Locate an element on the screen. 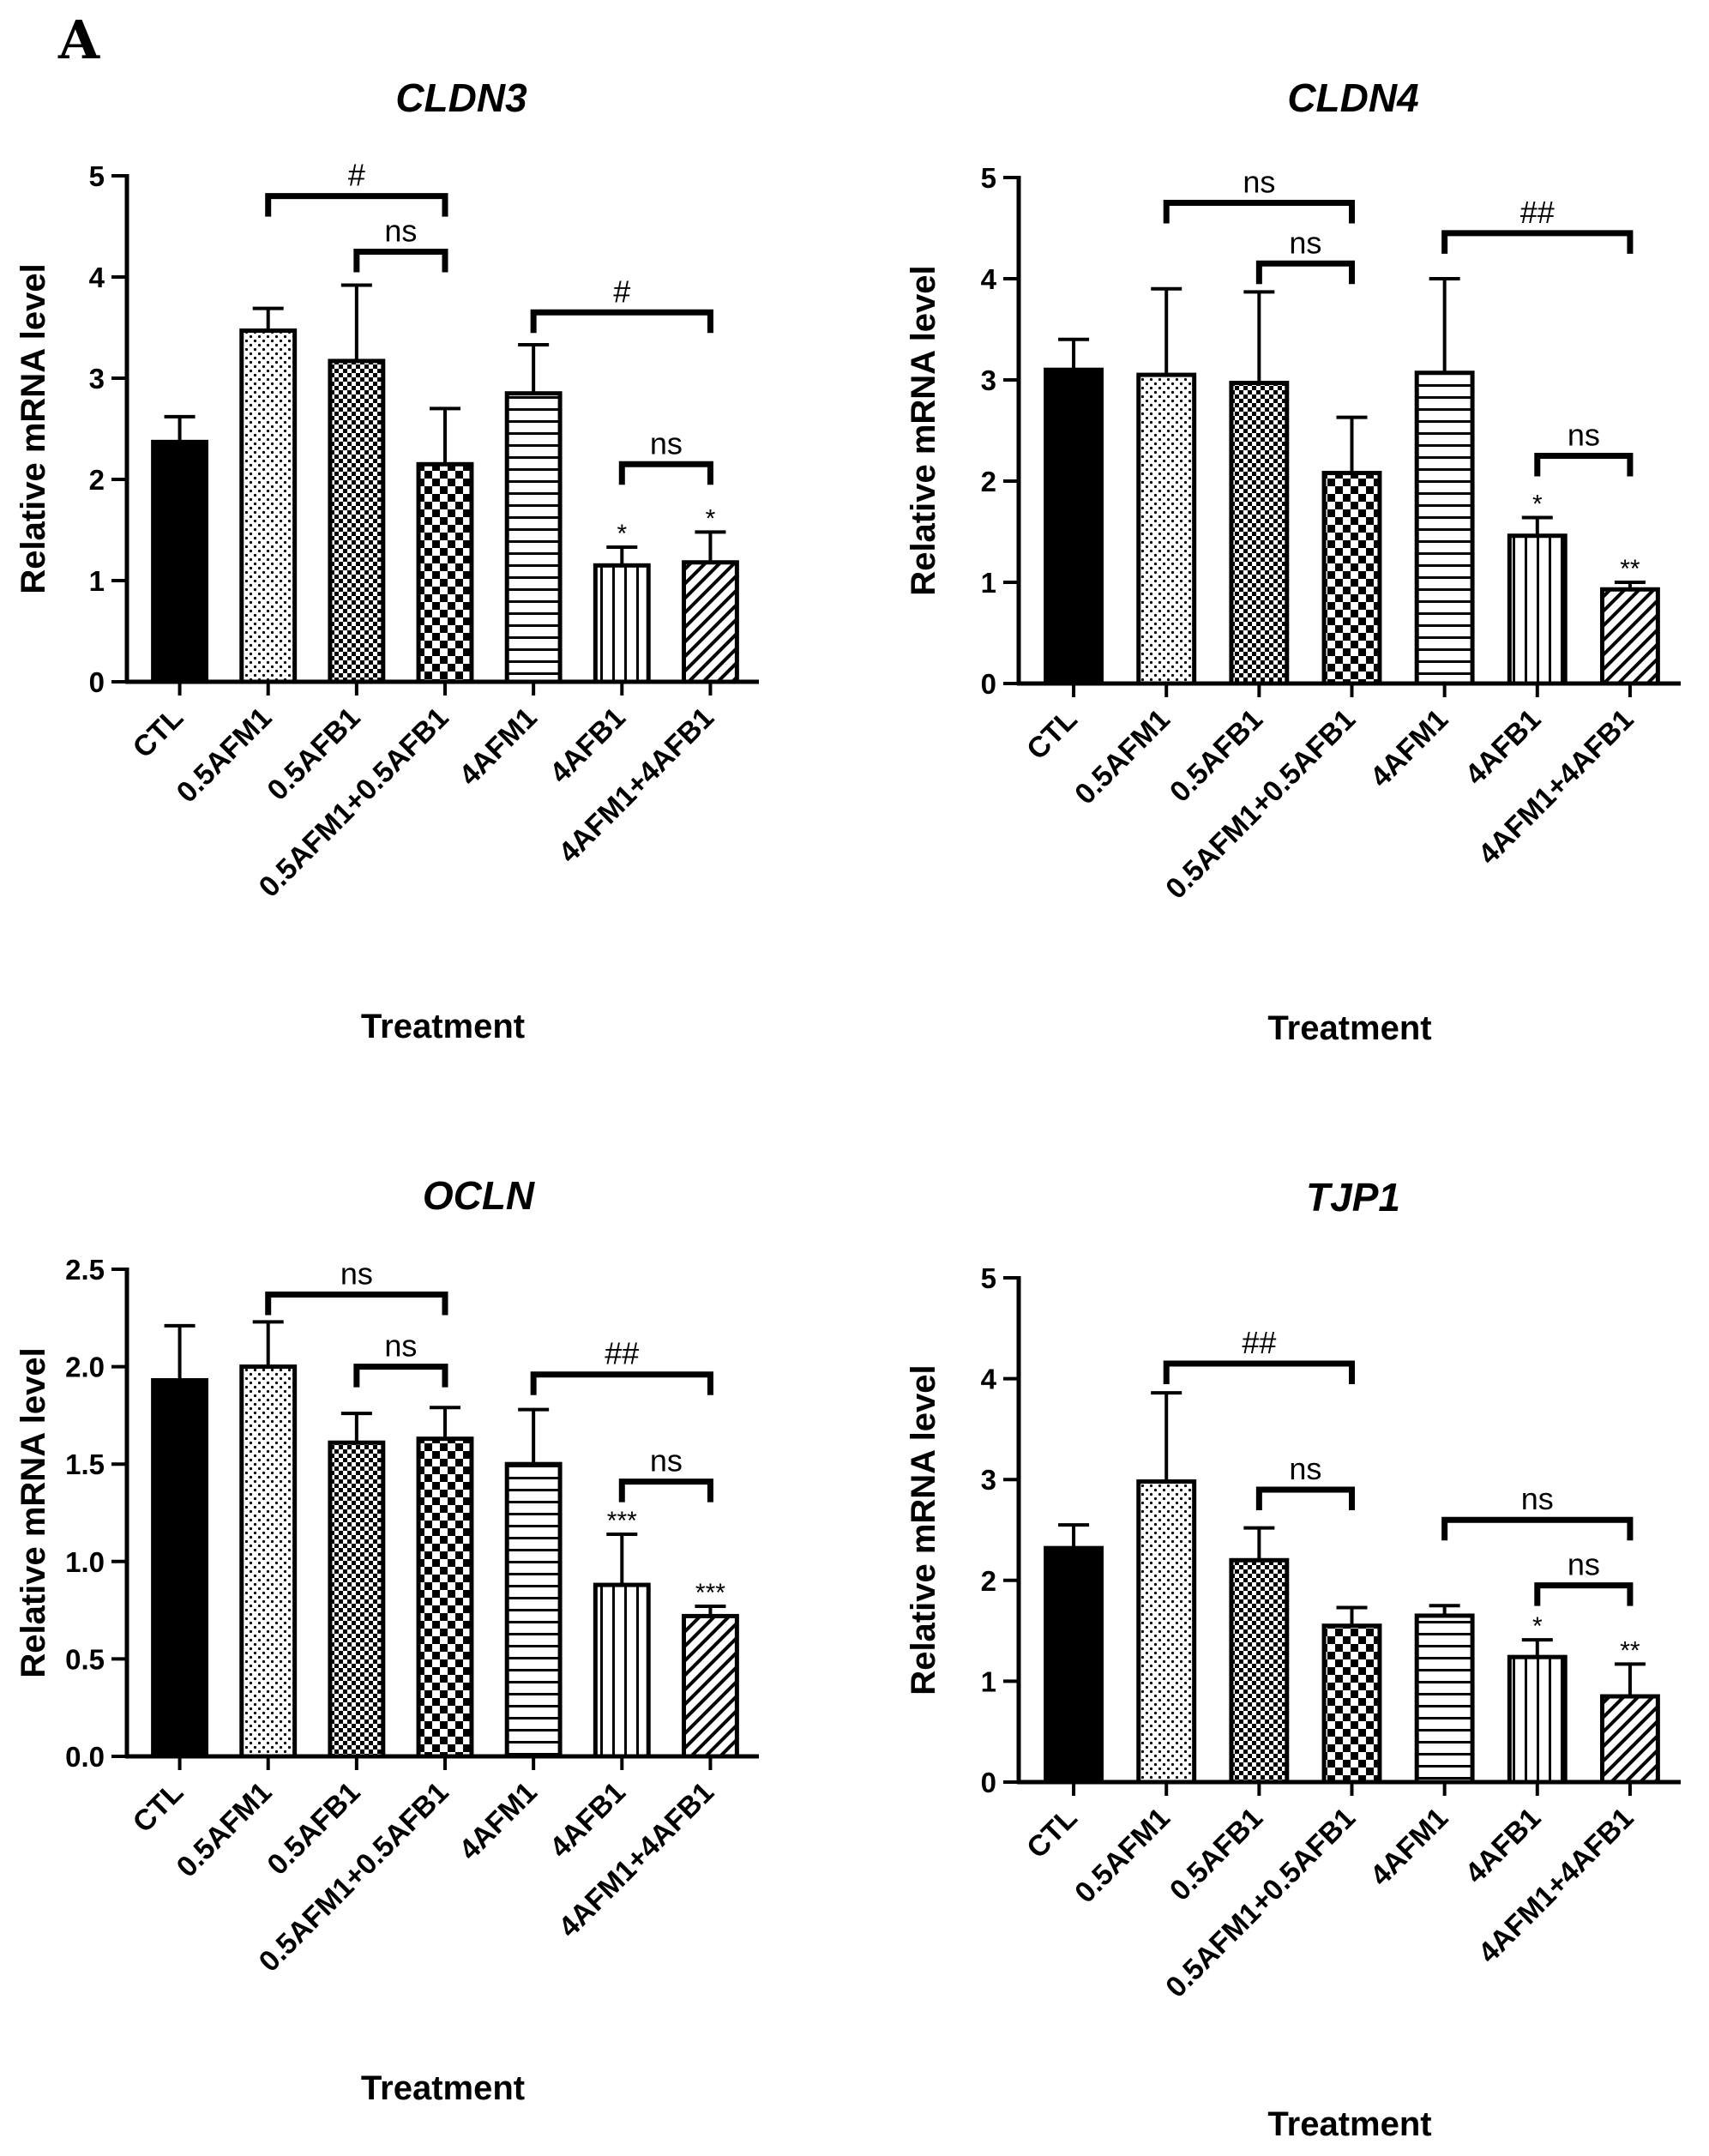 The height and width of the screenshot is (2156, 1709). chart-title: OCLN is located at coordinates (479, 1195).